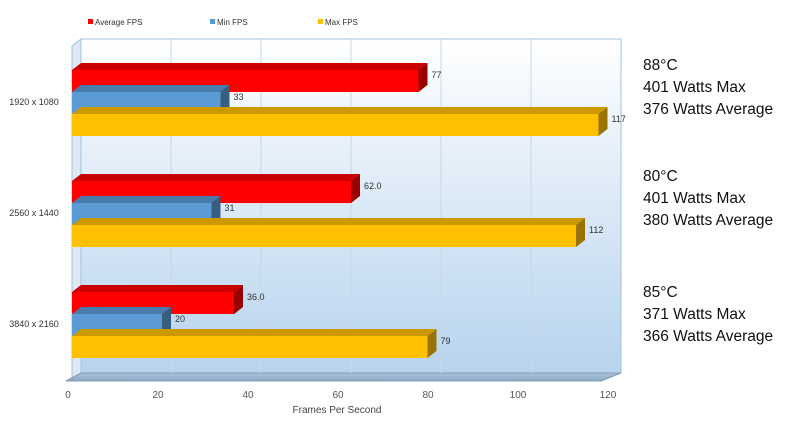 The image size is (800, 426). I want to click on x-tick-label: 120, so click(608, 395).